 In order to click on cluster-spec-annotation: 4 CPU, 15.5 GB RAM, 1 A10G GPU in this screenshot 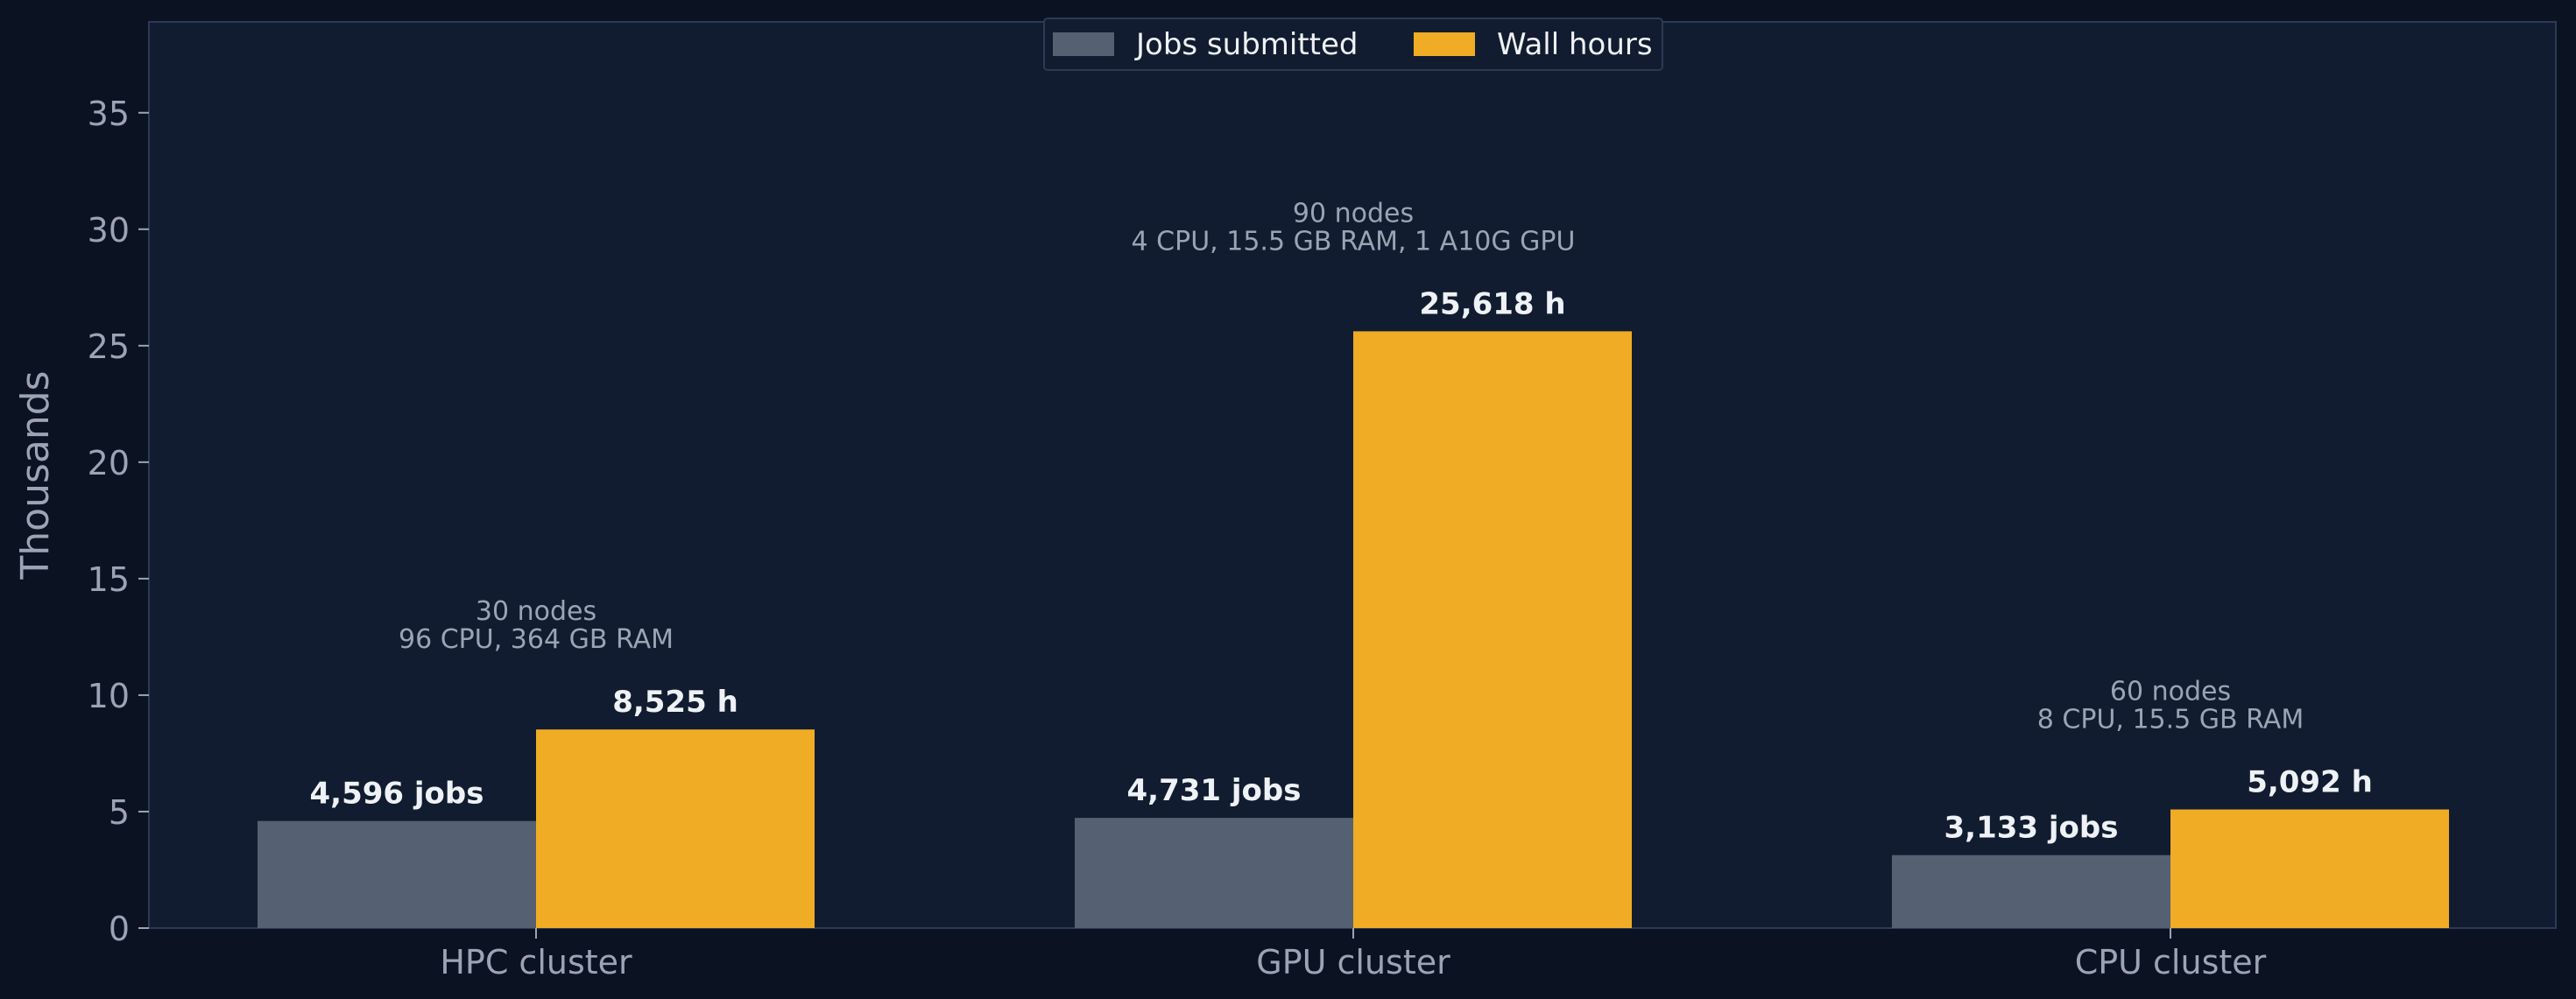, I will do `click(1354, 241)`.